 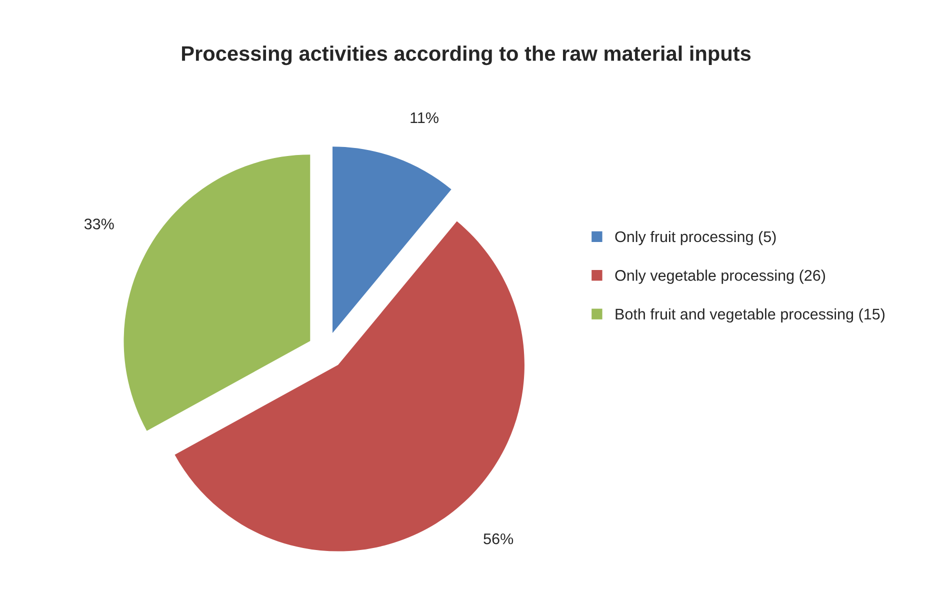 What do you see at coordinates (466, 56) in the screenshot?
I see `chart-title: Processing activities according to the raw material inputs` at bounding box center [466, 56].